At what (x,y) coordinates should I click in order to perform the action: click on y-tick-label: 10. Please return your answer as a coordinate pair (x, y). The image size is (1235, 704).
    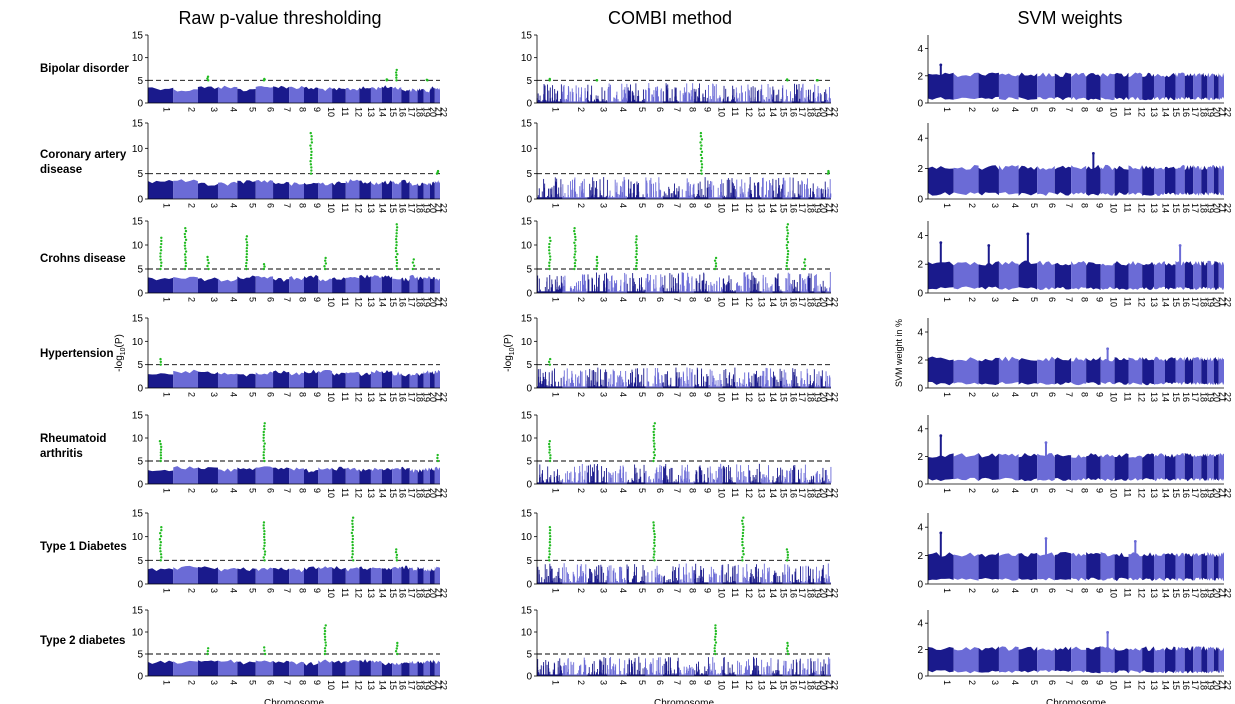
    Looking at the image, I should click on (527, 633).